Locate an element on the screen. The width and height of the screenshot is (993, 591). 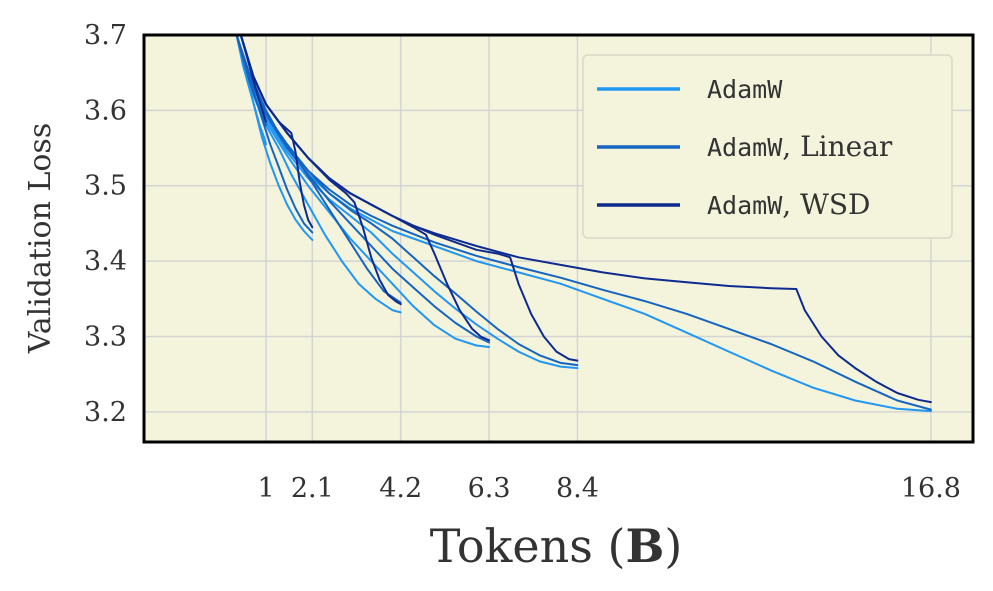
y-axis-title: Validation Loss is located at coordinates (40, 238).